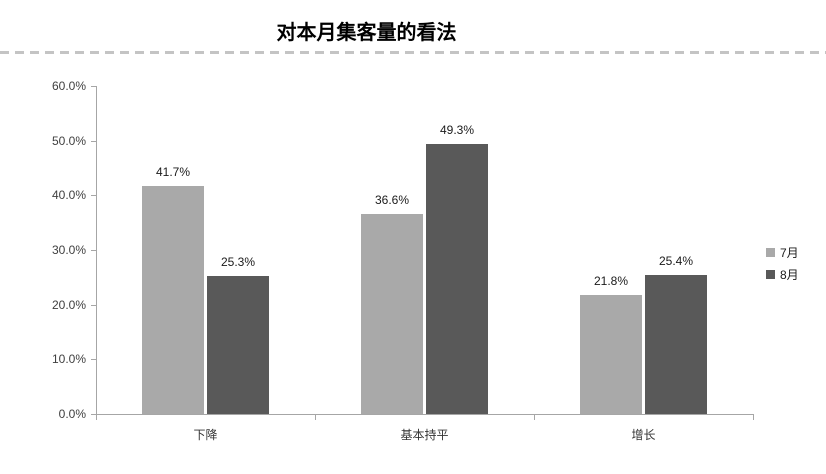 The width and height of the screenshot is (826, 474). Describe the element at coordinates (68, 195) in the screenshot. I see `y-axis-tick-label: 40.0%` at that location.